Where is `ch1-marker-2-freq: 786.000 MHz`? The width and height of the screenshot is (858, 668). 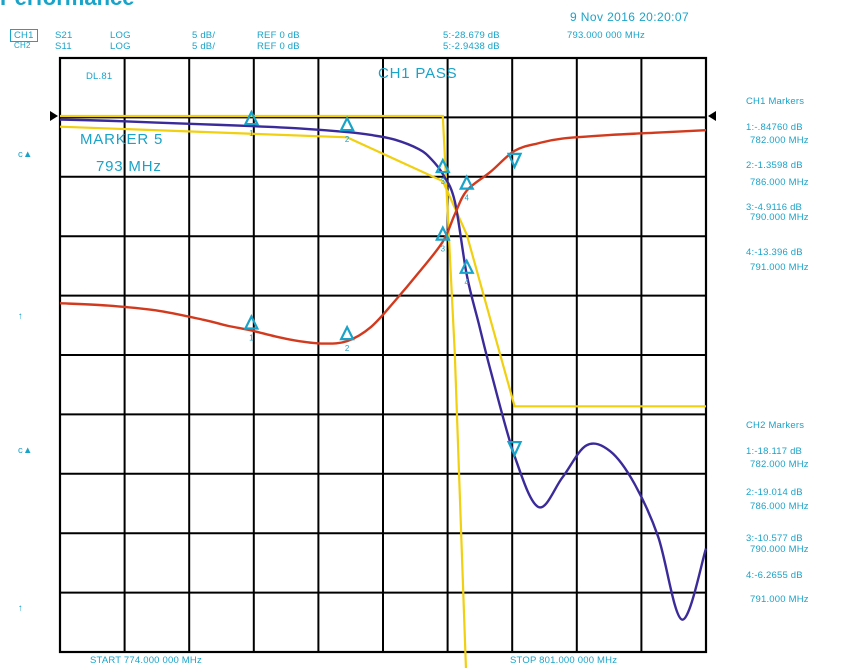 ch1-marker-2-freq: 786.000 MHz is located at coordinates (779, 182).